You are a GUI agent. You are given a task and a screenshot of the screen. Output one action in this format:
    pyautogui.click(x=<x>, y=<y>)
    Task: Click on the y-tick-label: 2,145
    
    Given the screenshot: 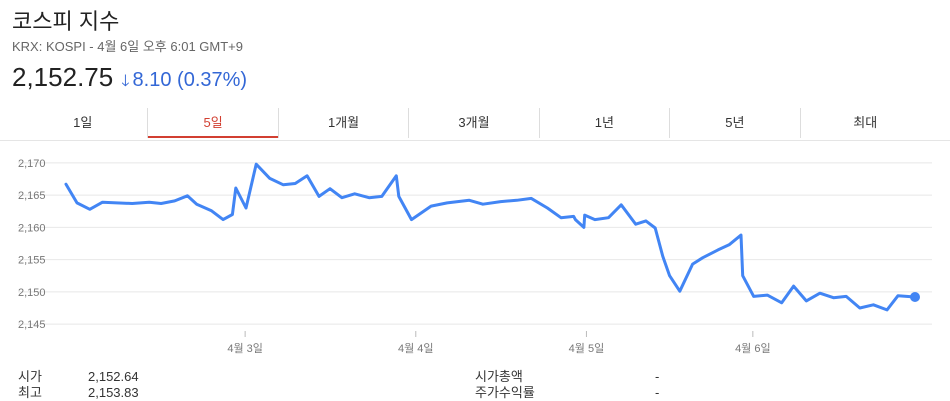 What is the action you would take?
    pyautogui.click(x=32, y=325)
    